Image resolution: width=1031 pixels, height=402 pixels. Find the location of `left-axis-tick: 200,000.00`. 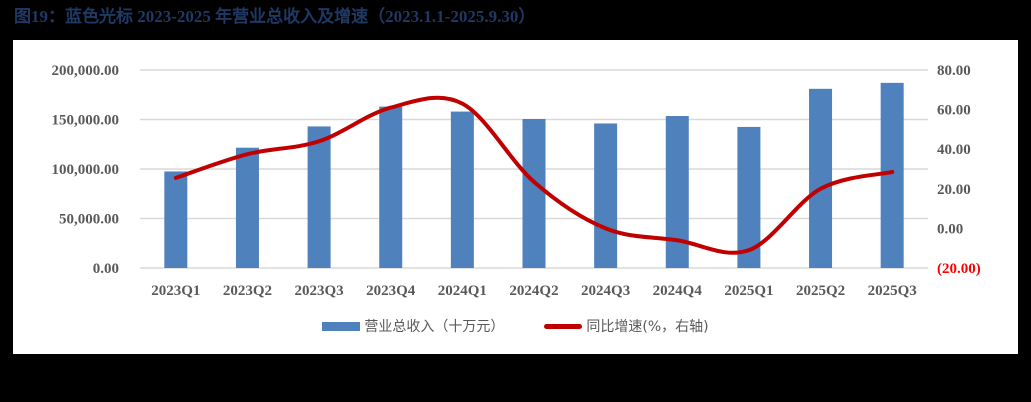

left-axis-tick: 200,000.00 is located at coordinates (86, 71).